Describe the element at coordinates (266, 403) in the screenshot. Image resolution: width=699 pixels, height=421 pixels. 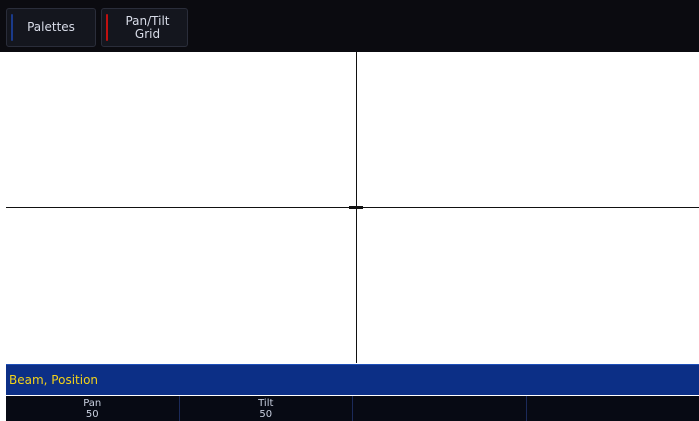
I see `encoder-name: Tilt` at that location.